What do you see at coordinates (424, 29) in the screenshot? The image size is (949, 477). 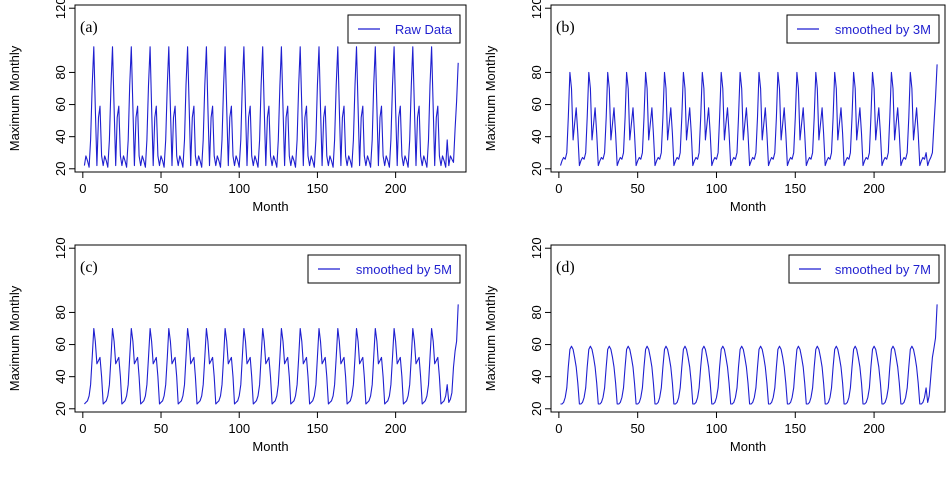 I see `legend-entry: Raw Data` at bounding box center [424, 29].